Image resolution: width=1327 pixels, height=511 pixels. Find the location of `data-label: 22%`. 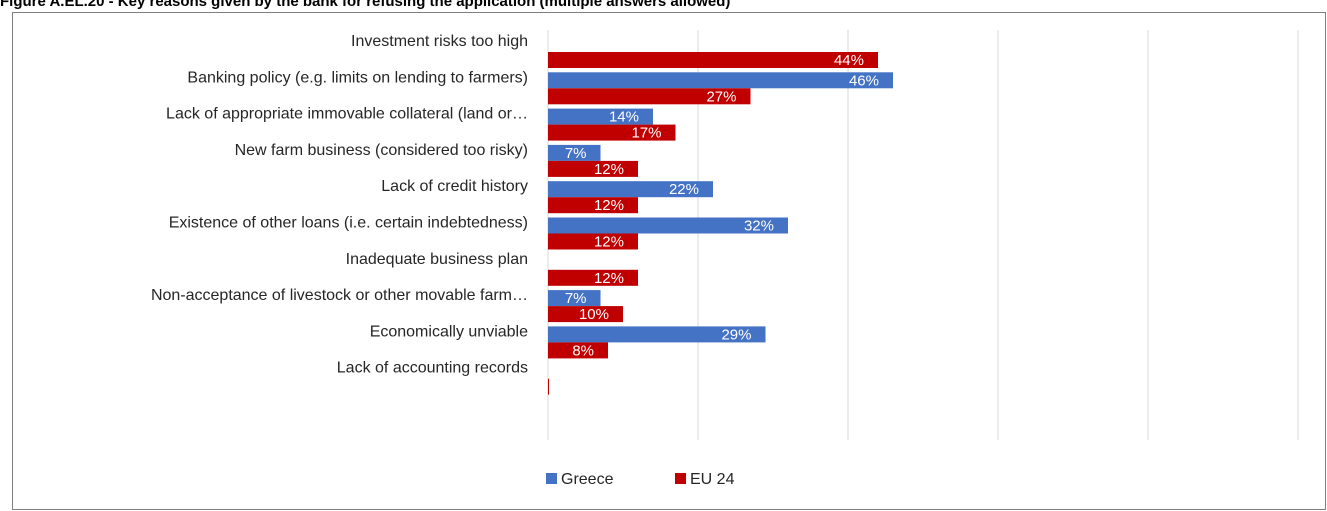

data-label: 22% is located at coordinates (684, 189).